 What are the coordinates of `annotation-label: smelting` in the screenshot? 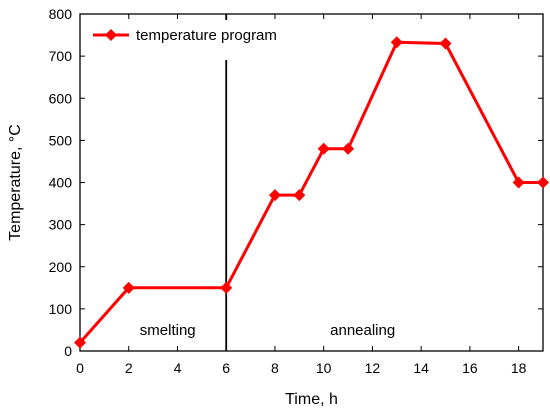 It's located at (168, 330).